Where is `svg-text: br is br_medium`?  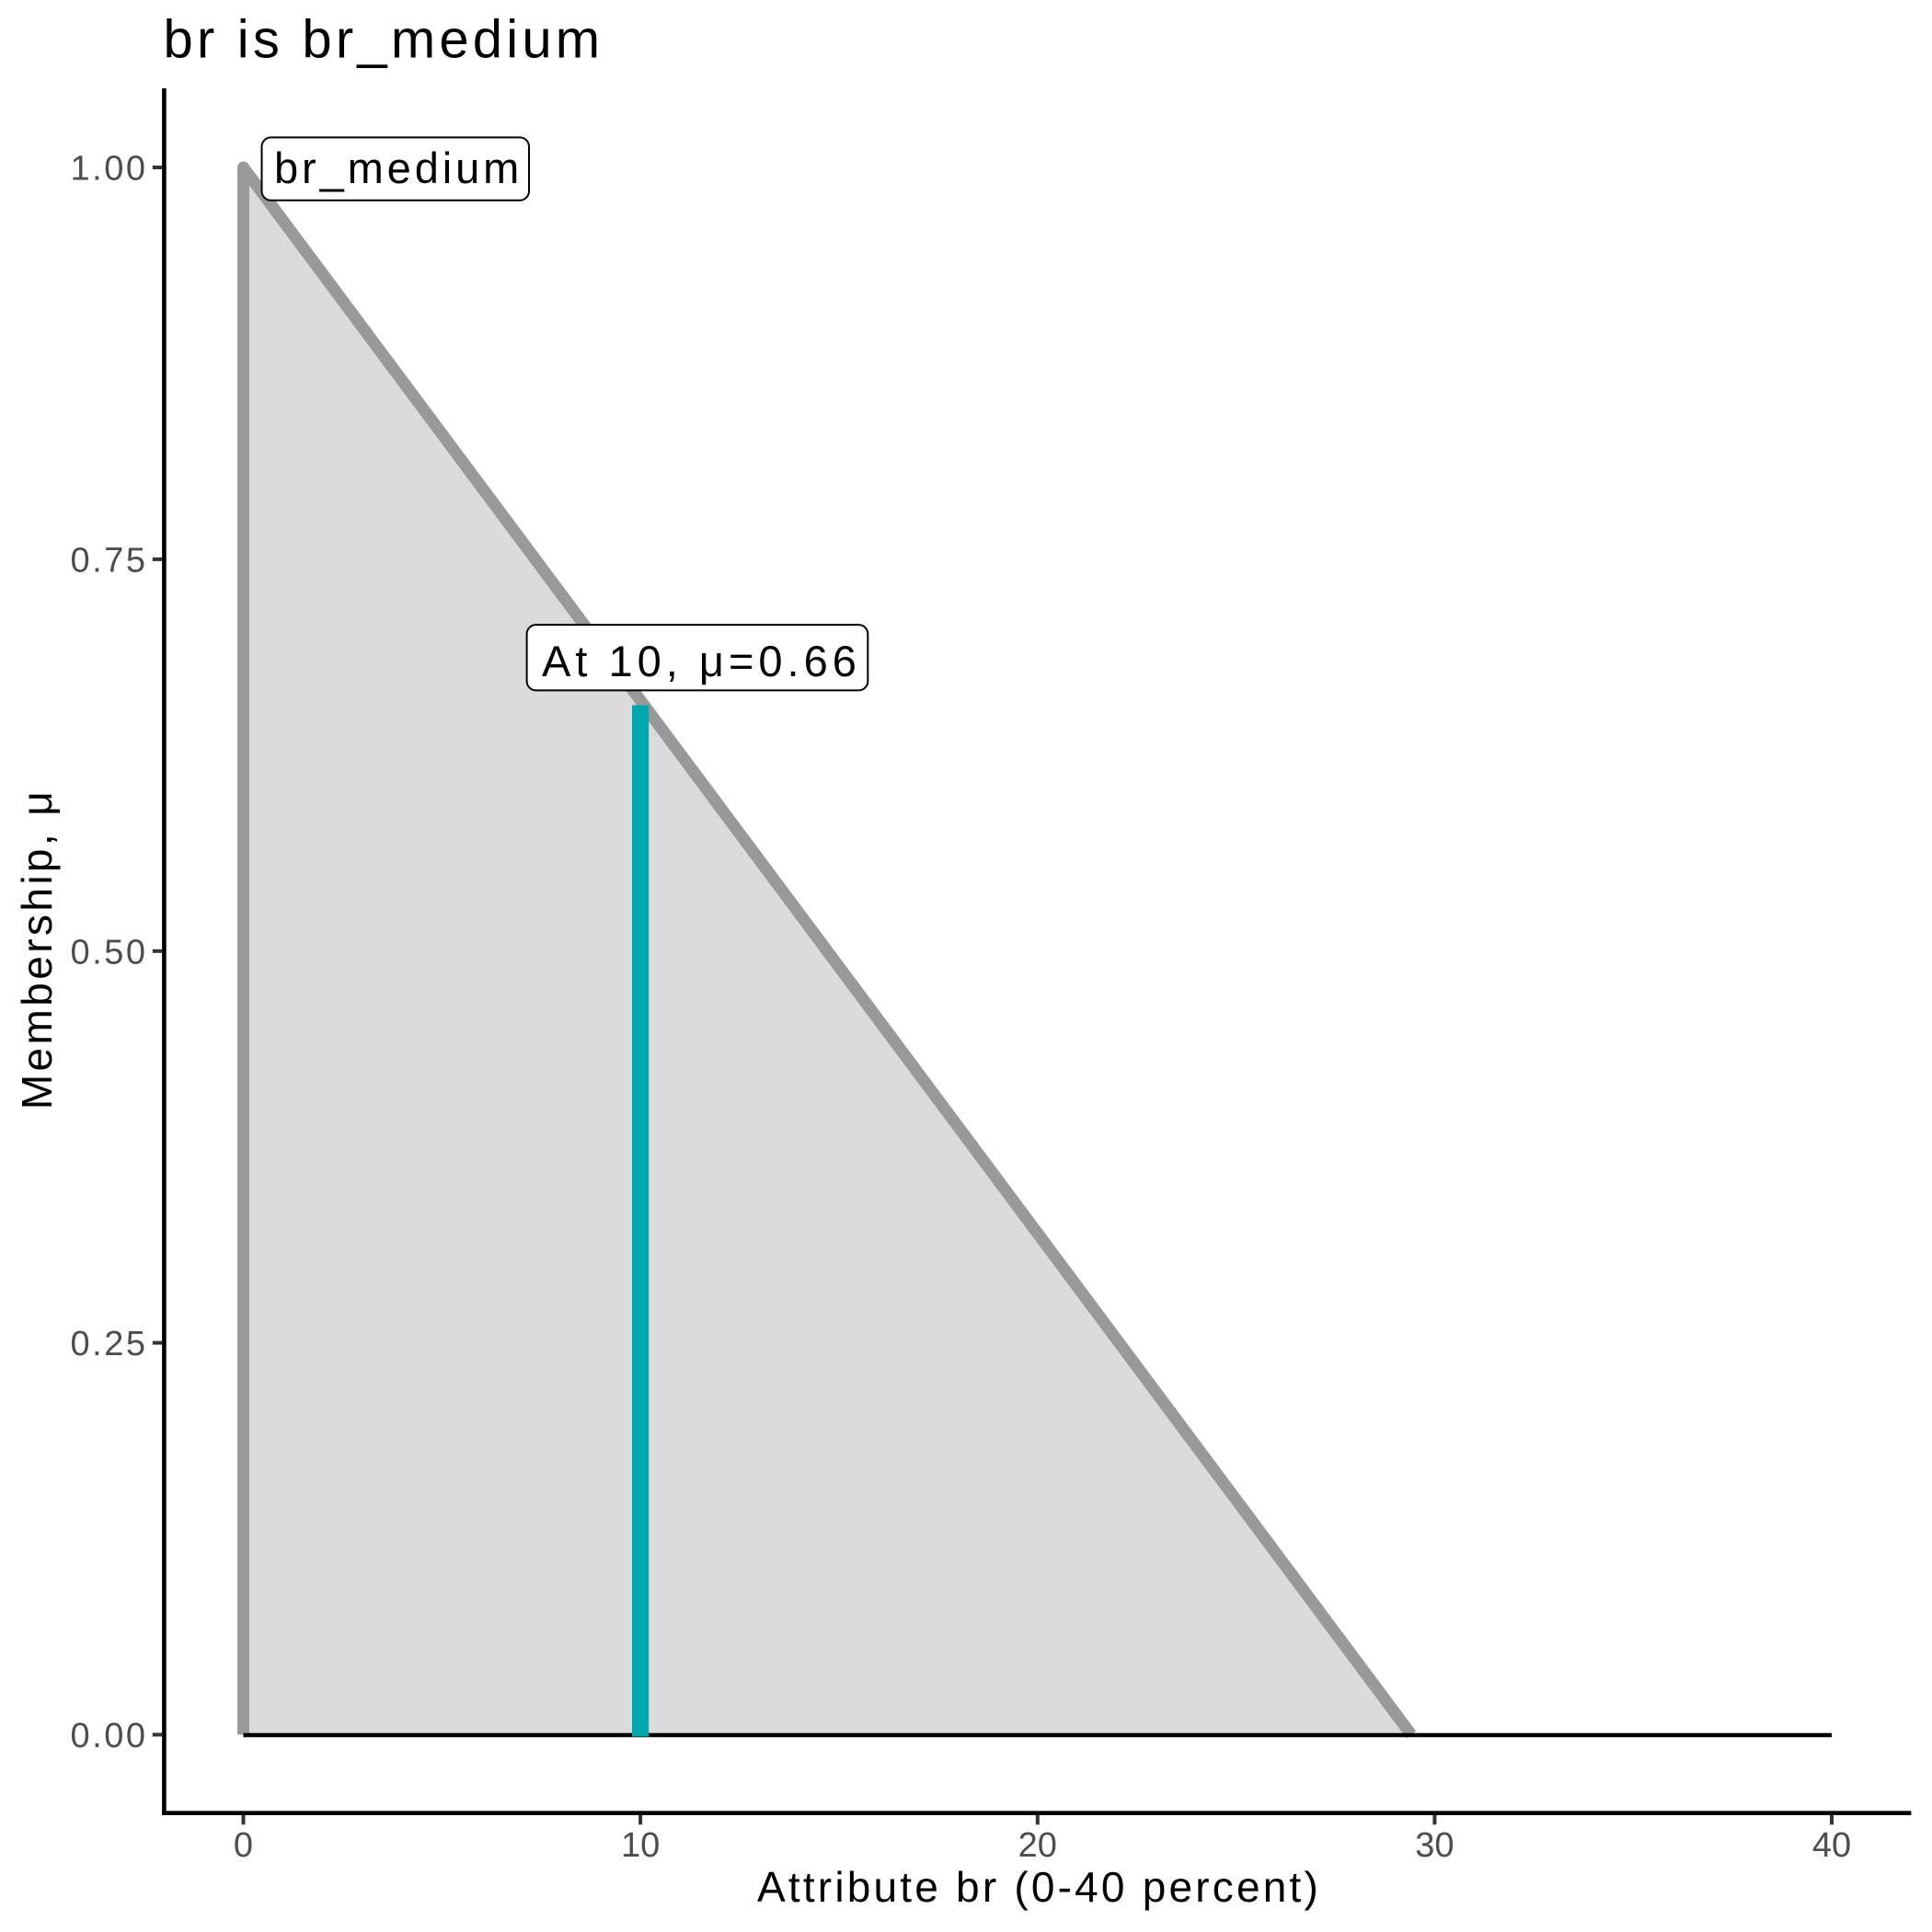
svg-text: br is br_medium is located at coordinates (384, 40).